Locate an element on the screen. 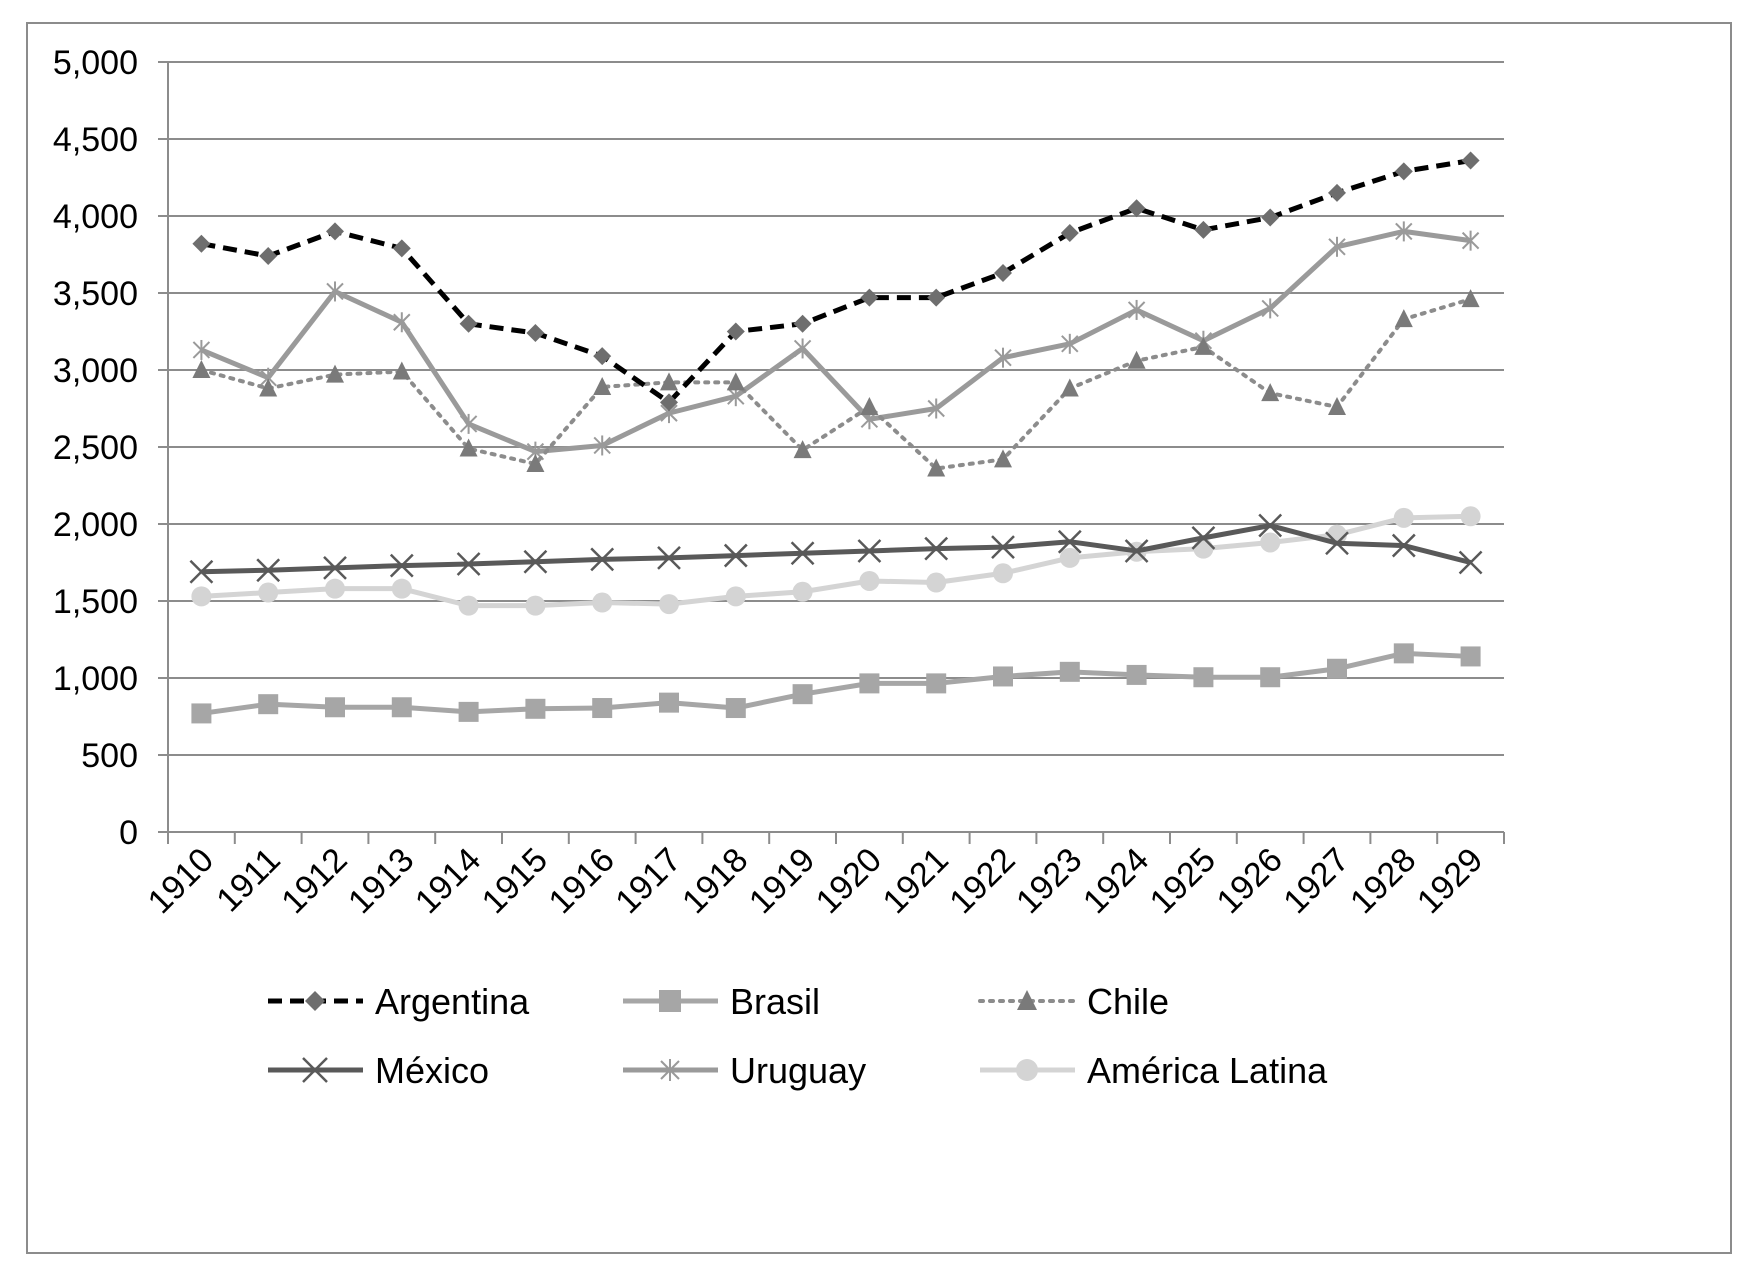  x-tick-label: 1922 is located at coordinates (982, 881).